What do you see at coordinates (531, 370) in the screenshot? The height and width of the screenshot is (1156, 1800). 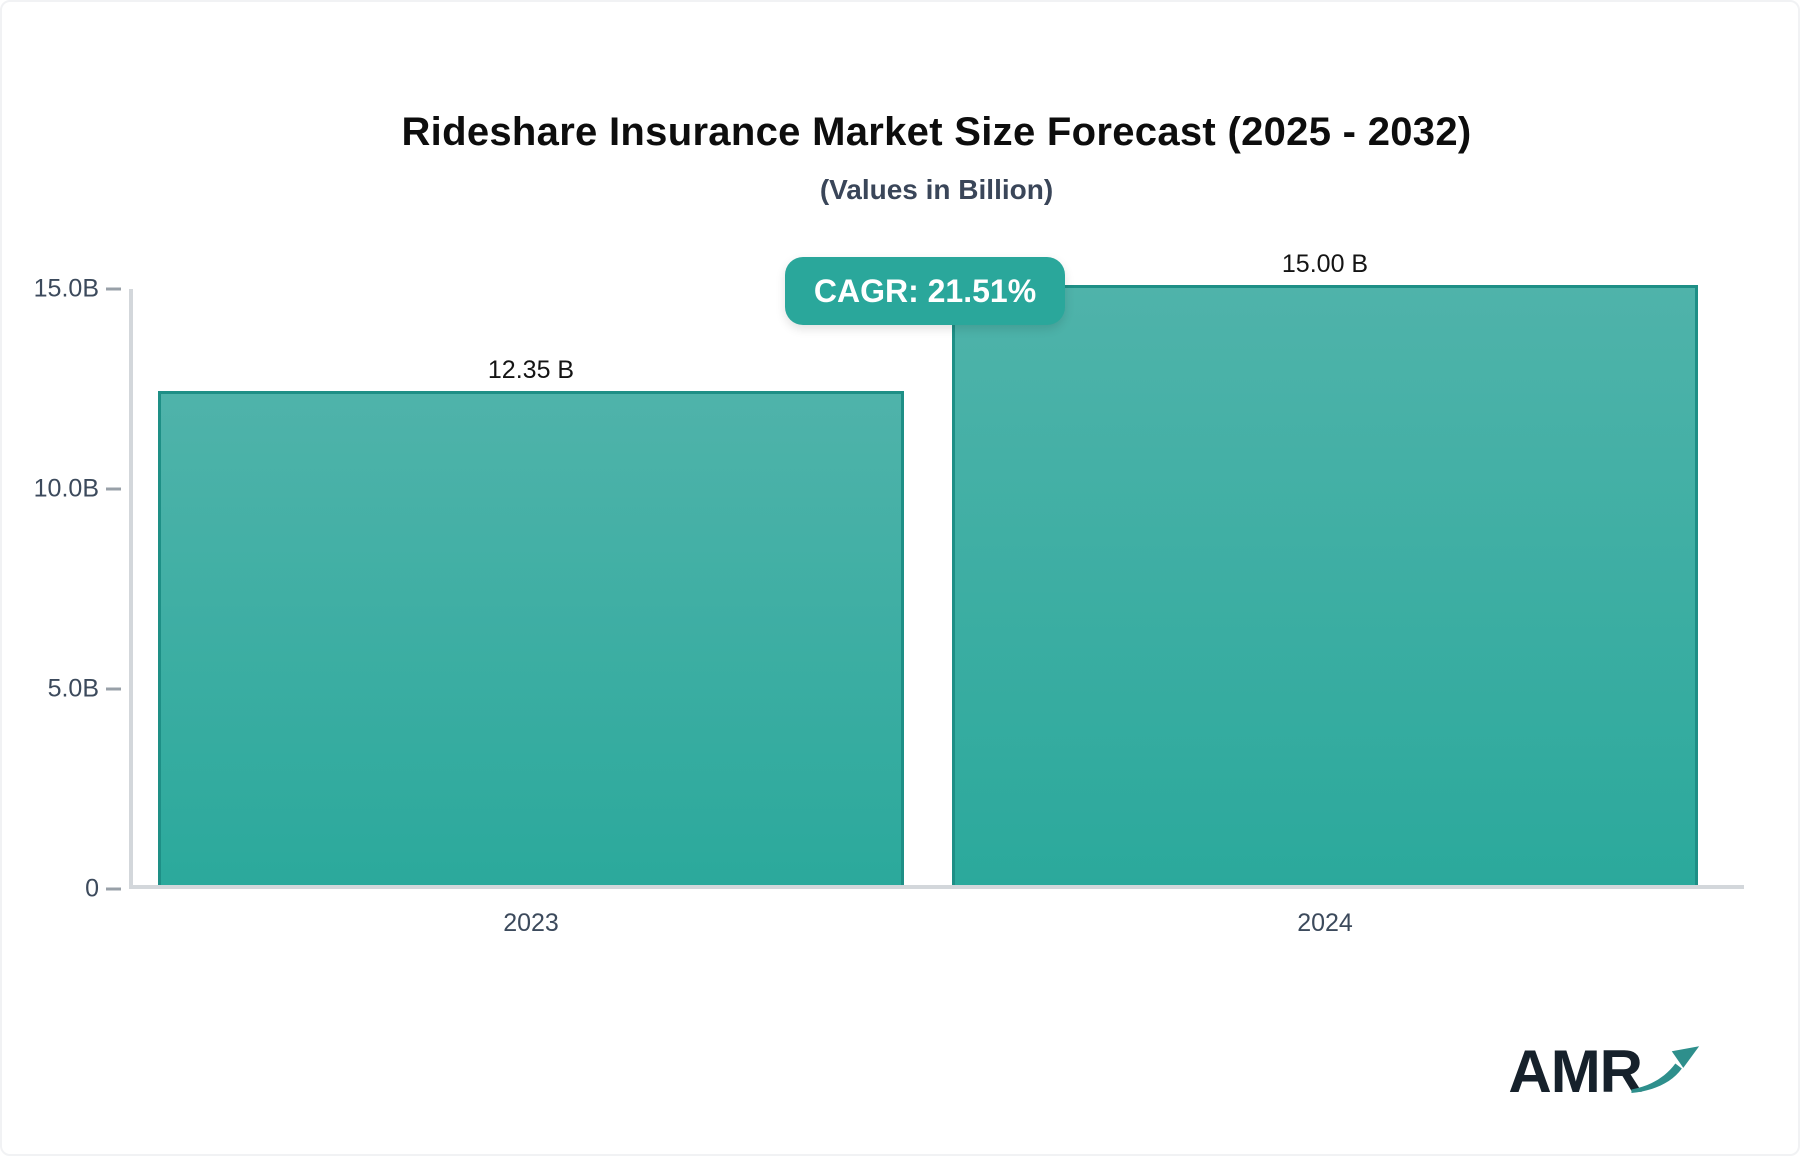 I see `bar-value-label-2023: 12.35 B` at bounding box center [531, 370].